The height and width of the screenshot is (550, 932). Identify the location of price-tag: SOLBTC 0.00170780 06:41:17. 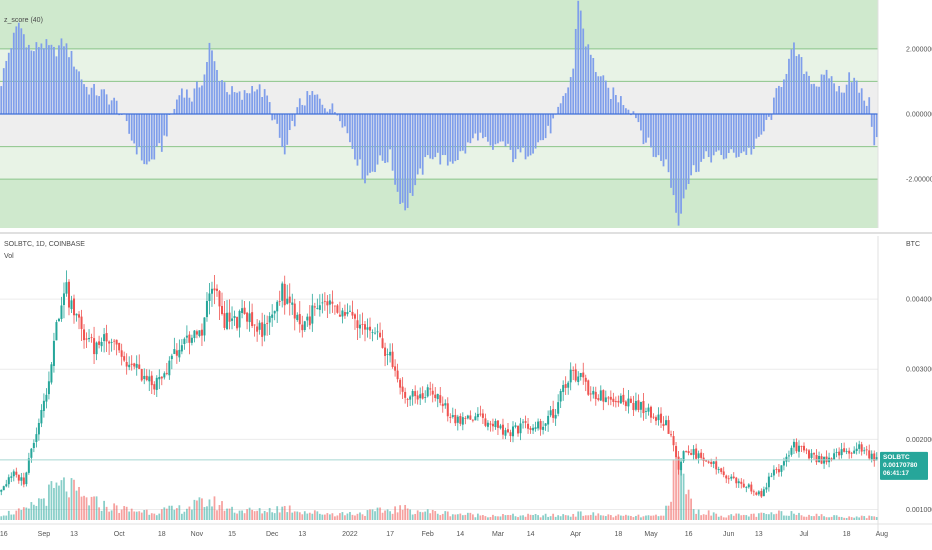
(904, 465).